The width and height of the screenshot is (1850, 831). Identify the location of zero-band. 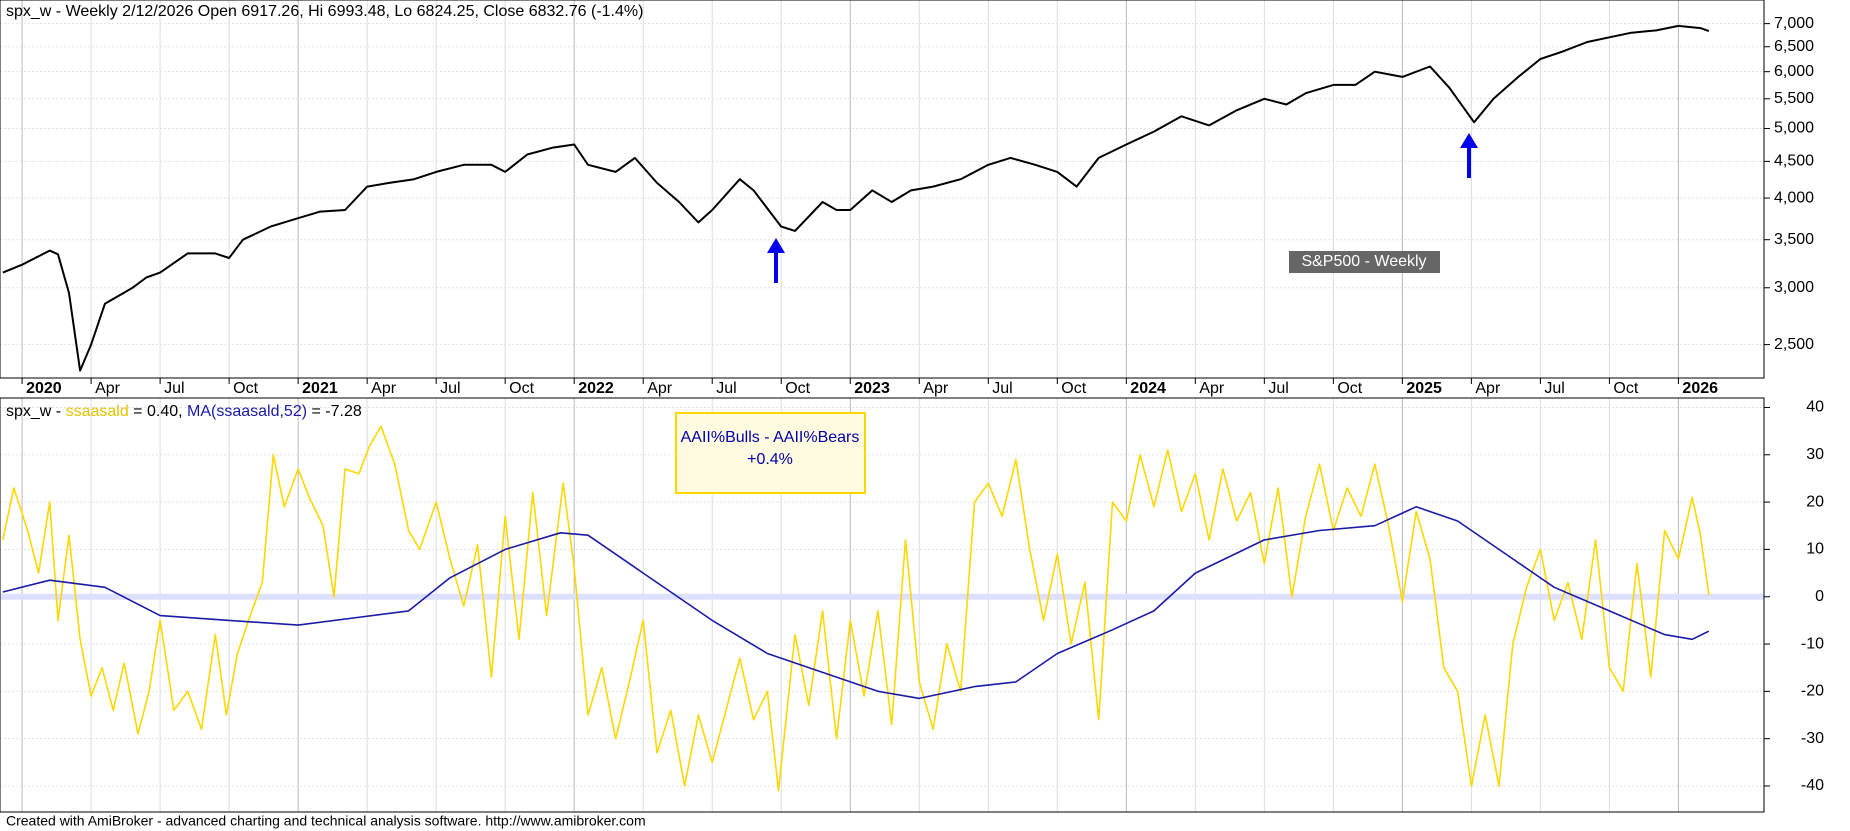
(882, 596).